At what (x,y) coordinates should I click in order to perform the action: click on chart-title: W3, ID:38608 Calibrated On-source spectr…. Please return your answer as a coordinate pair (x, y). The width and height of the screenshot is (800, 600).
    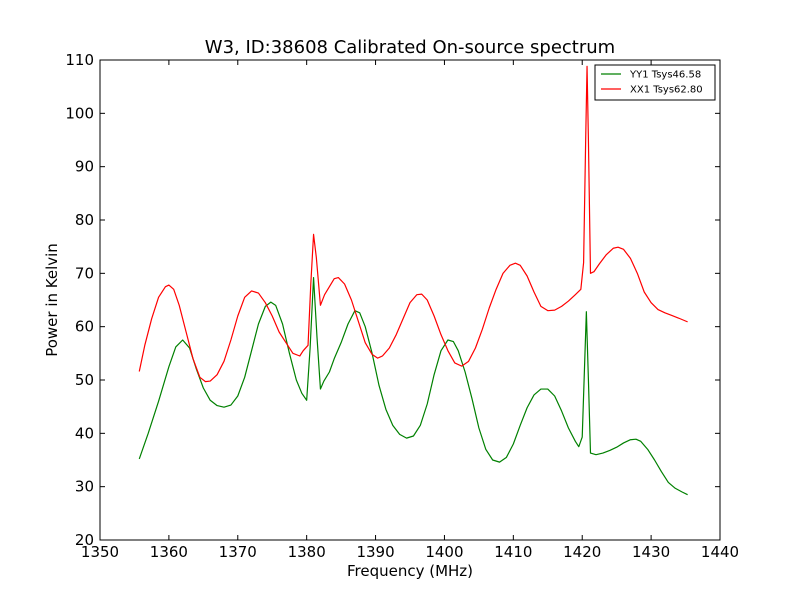
    Looking at the image, I should click on (410, 47).